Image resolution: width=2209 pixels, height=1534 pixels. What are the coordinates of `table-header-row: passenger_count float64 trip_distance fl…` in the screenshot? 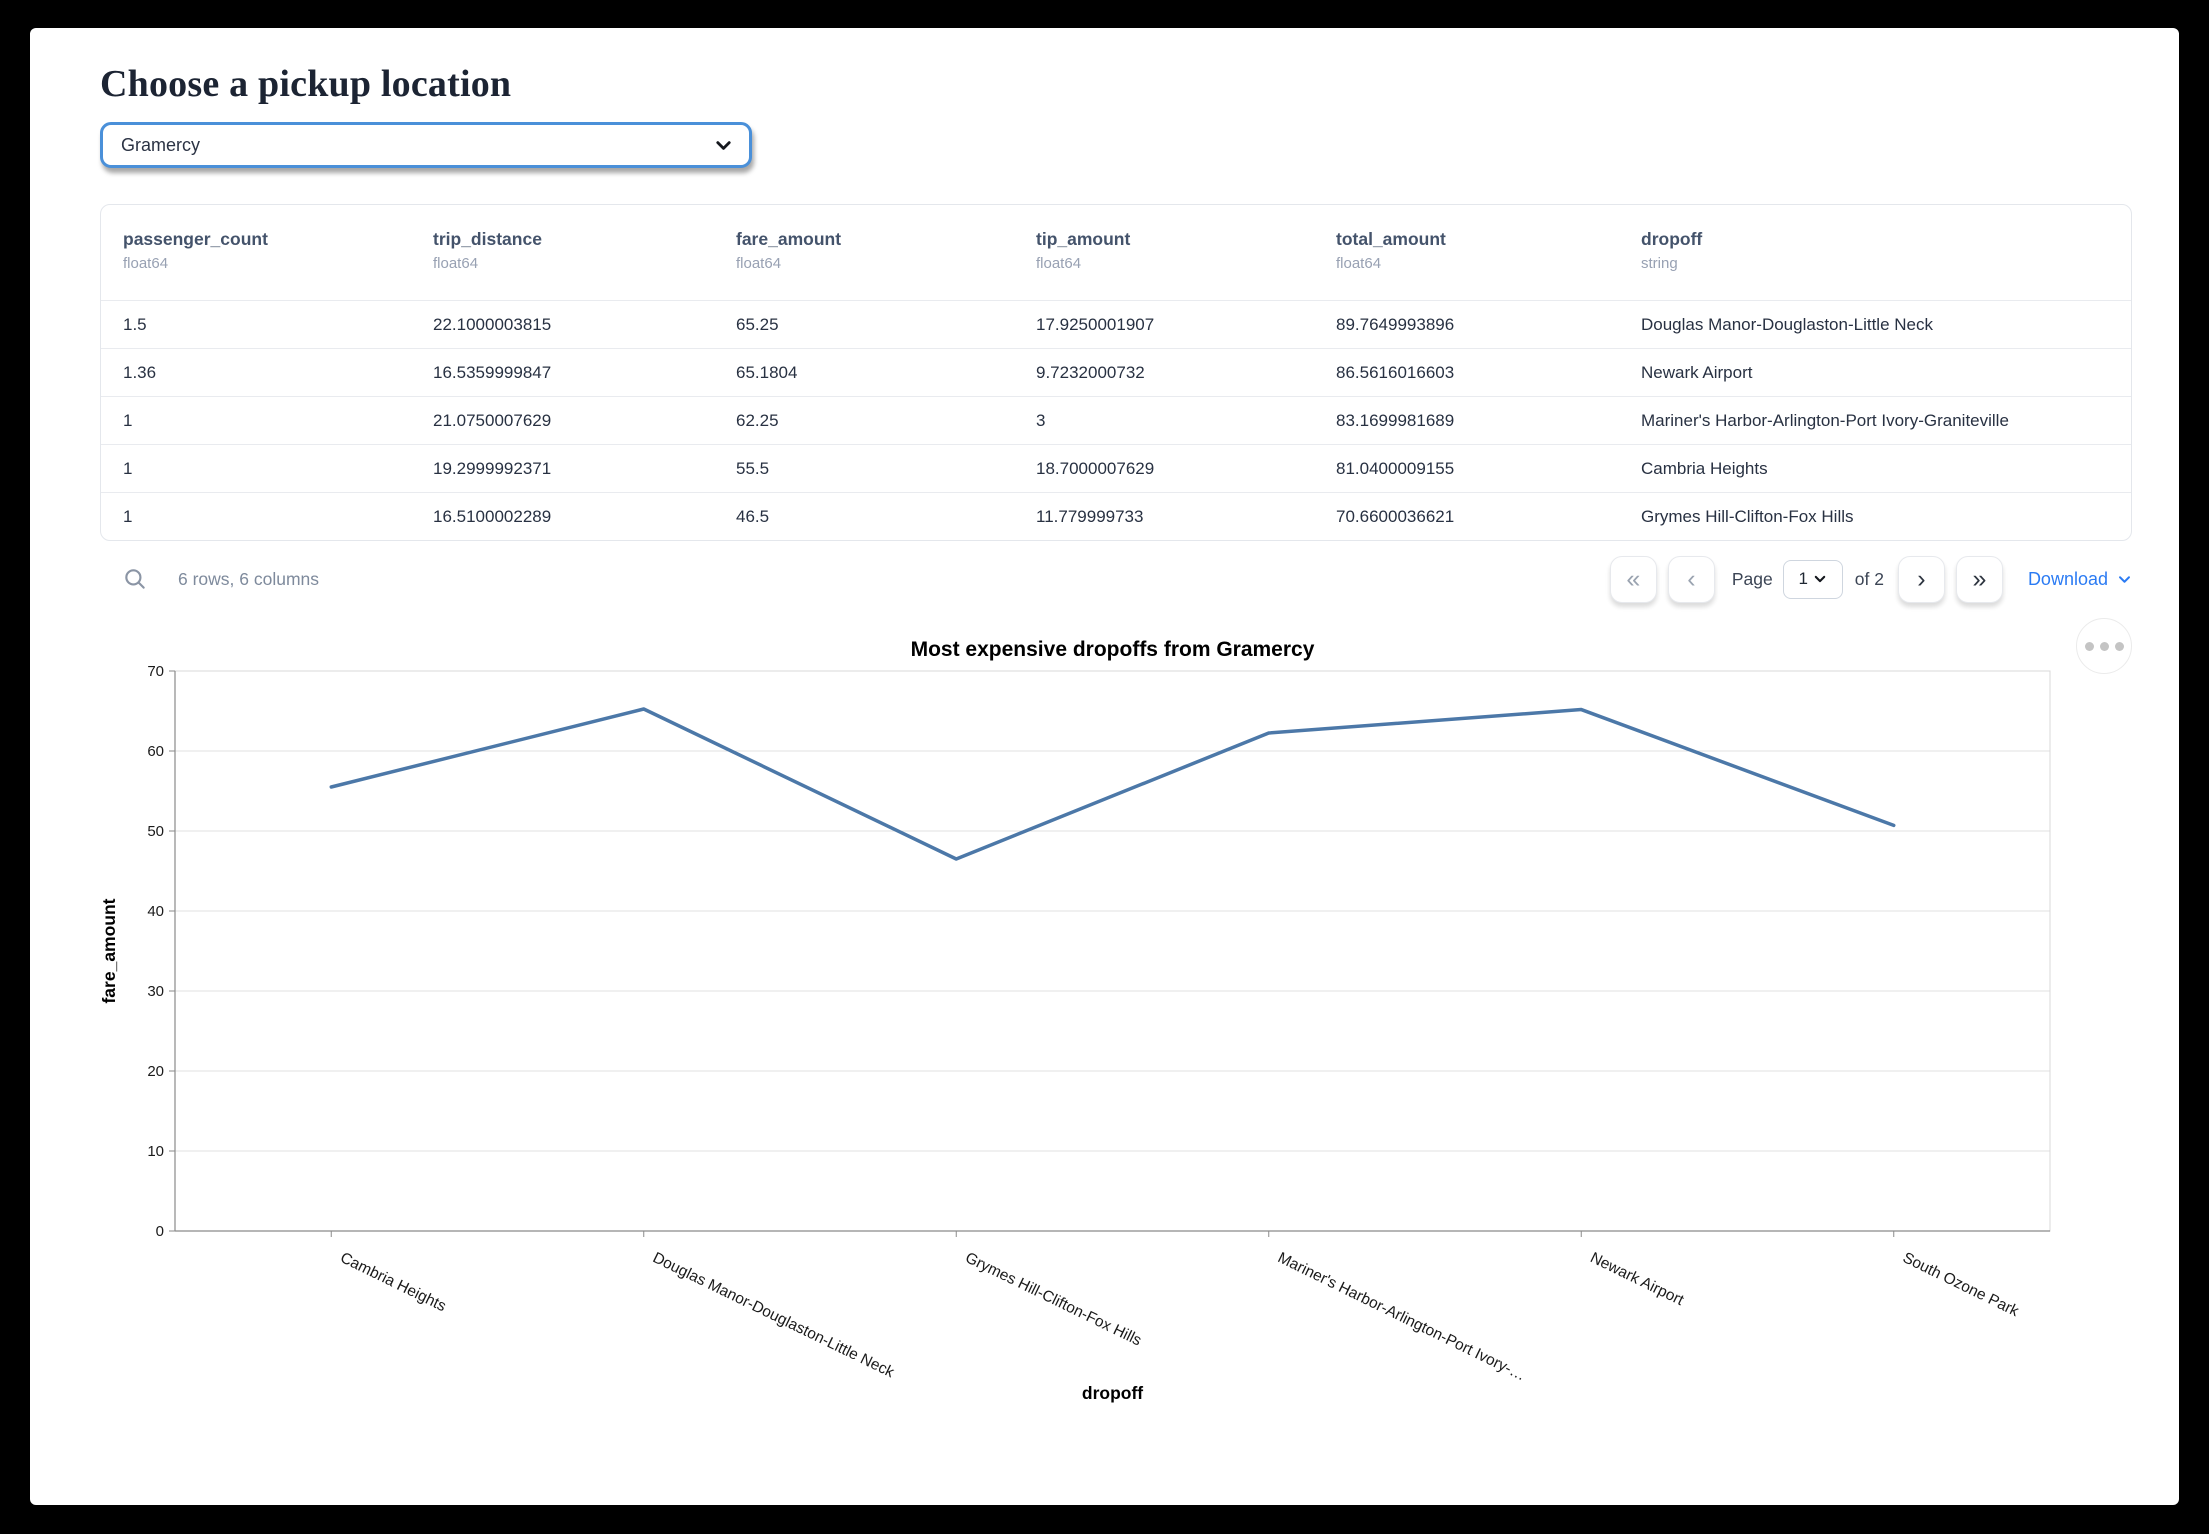 It's located at (1116, 253).